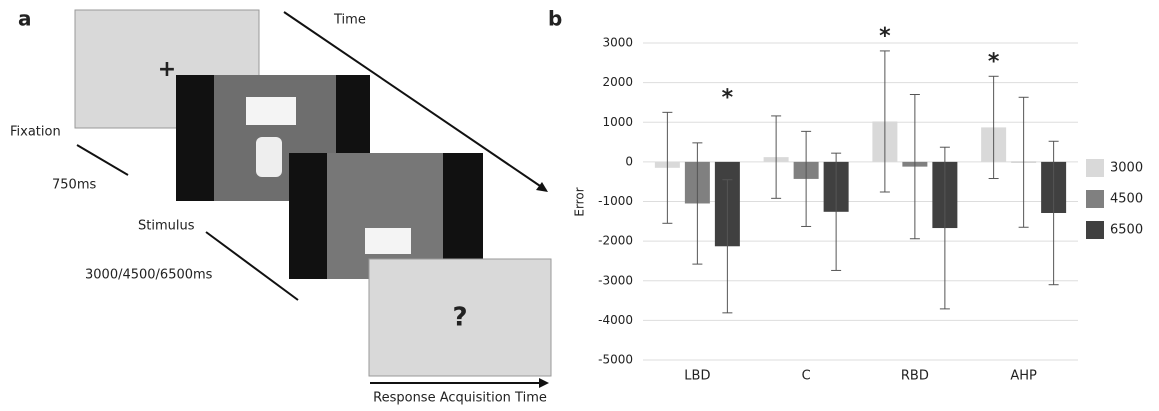  What do you see at coordinates (1126, 168) in the screenshot?
I see `legend-label: 3000` at bounding box center [1126, 168].